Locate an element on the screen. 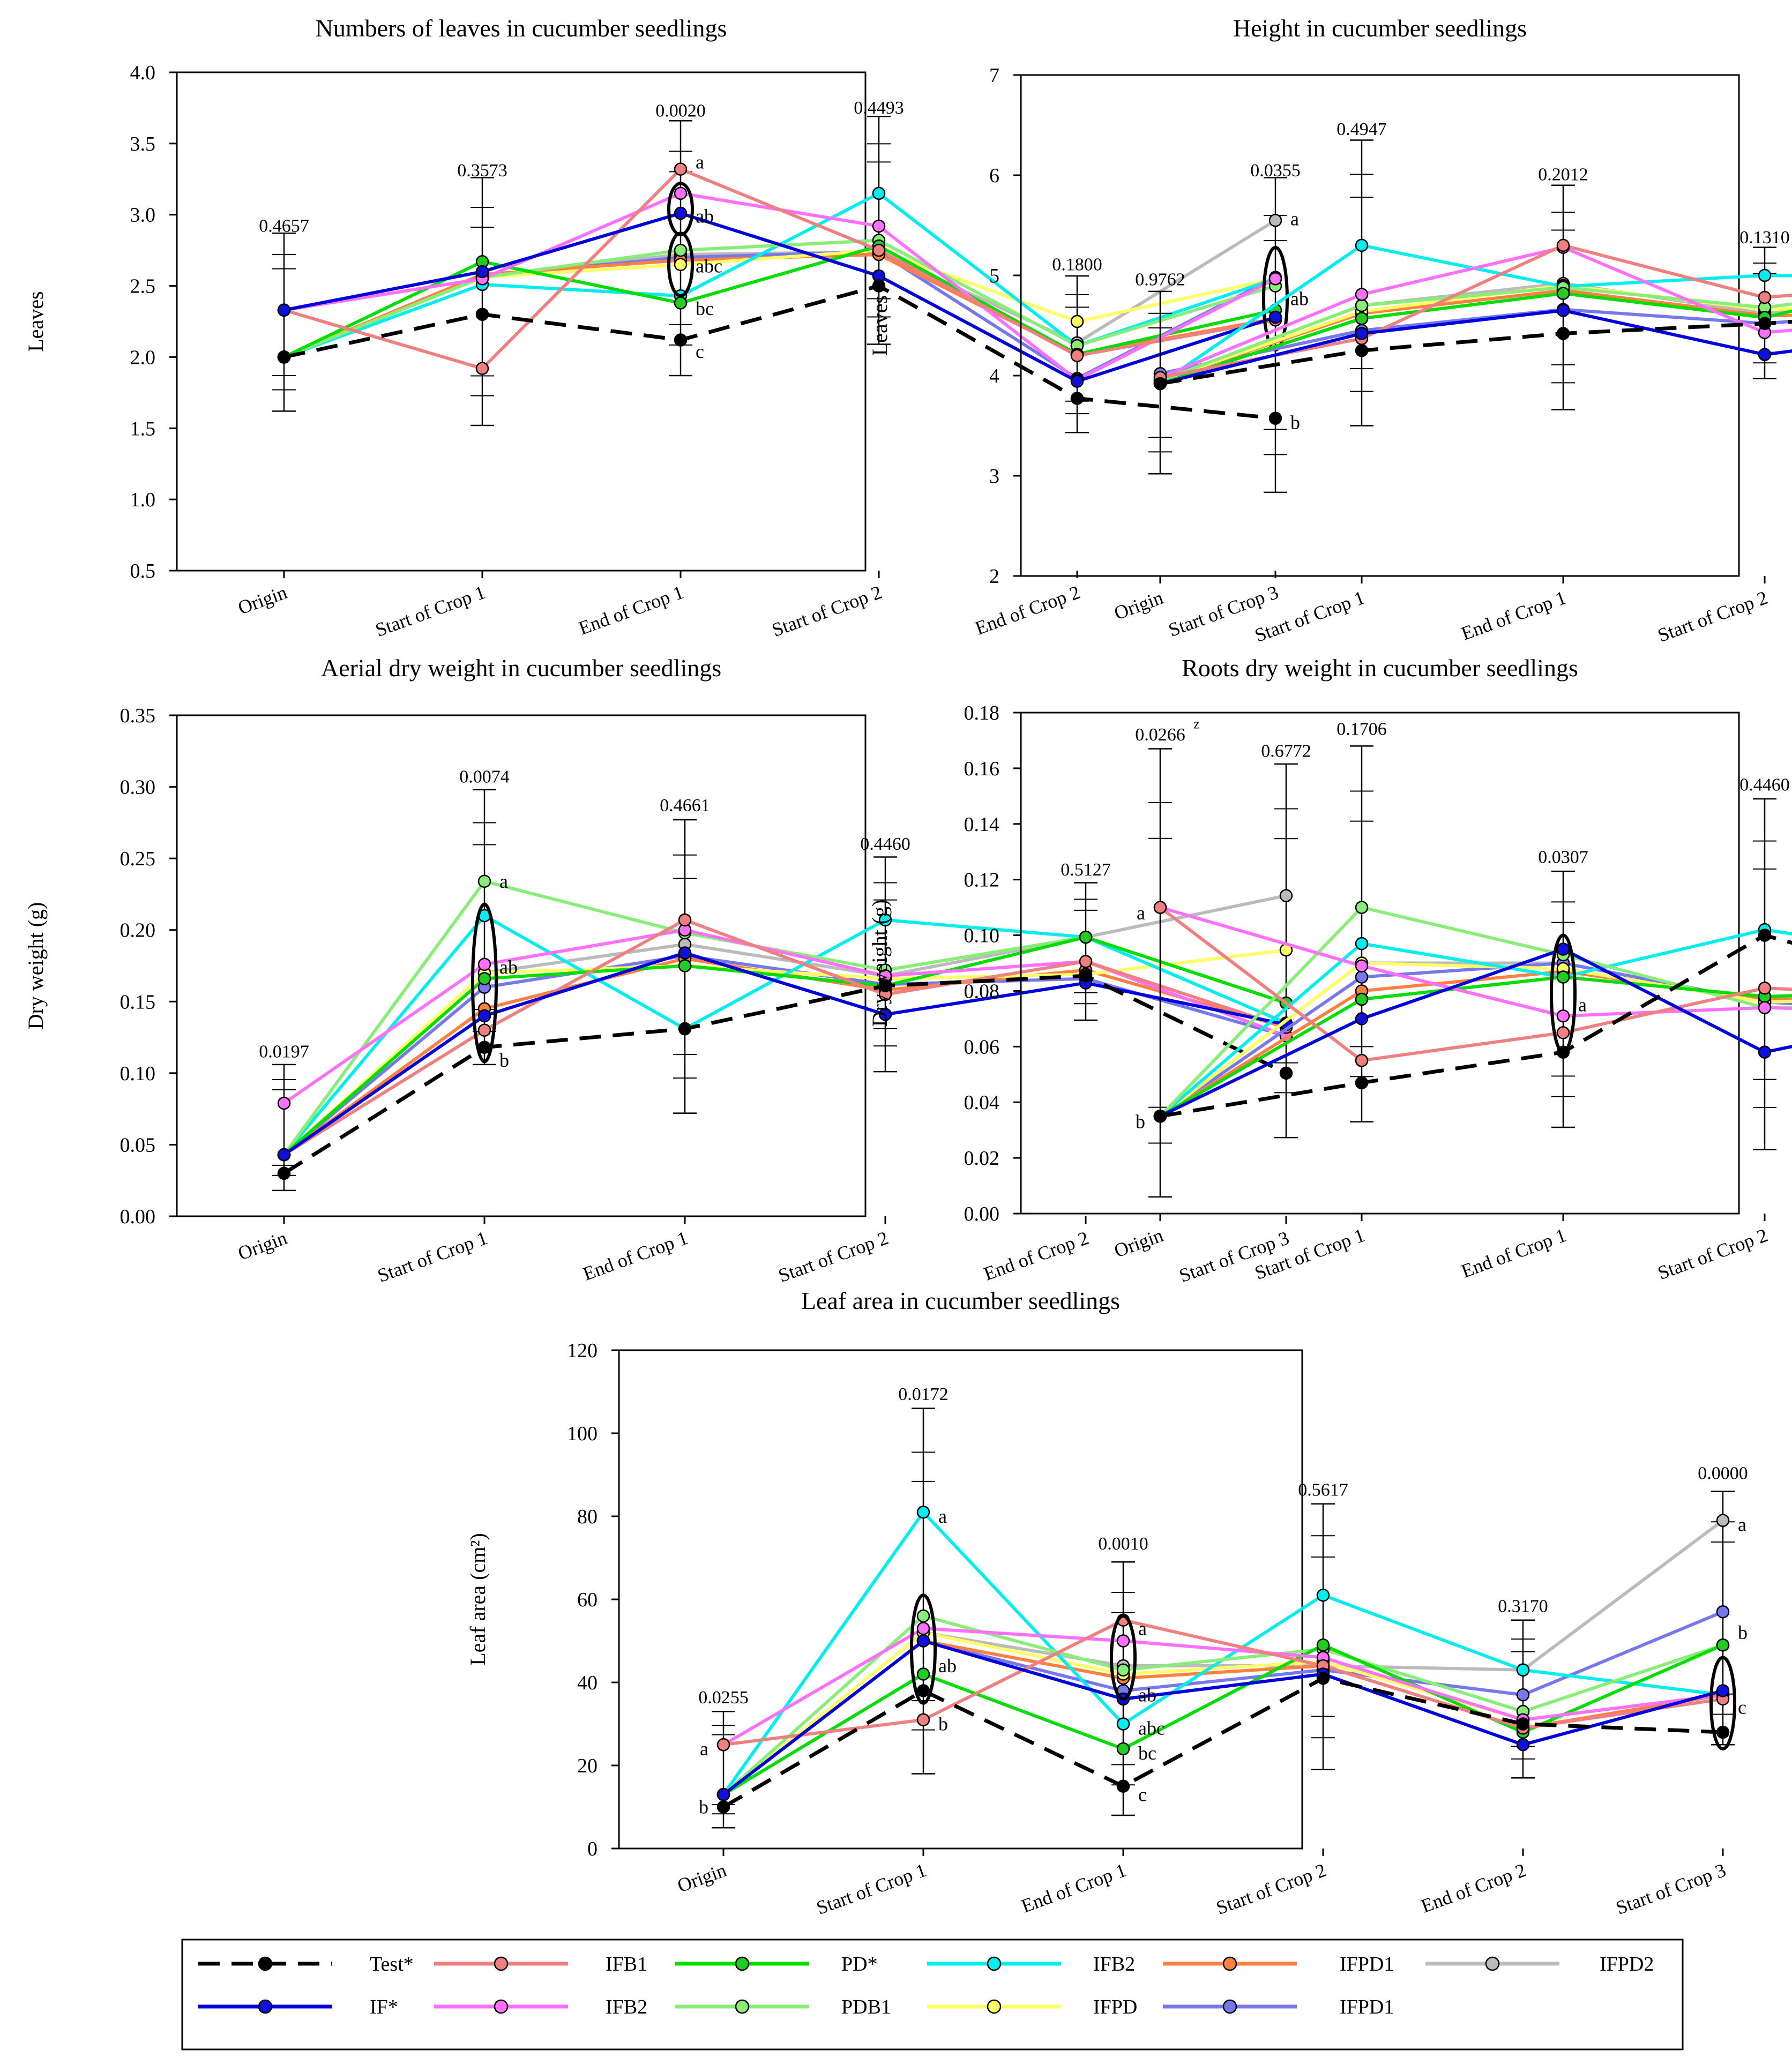 Image resolution: width=1792 pixels, height=2058 pixels. significance-letter: c is located at coordinates (1742, 1707).